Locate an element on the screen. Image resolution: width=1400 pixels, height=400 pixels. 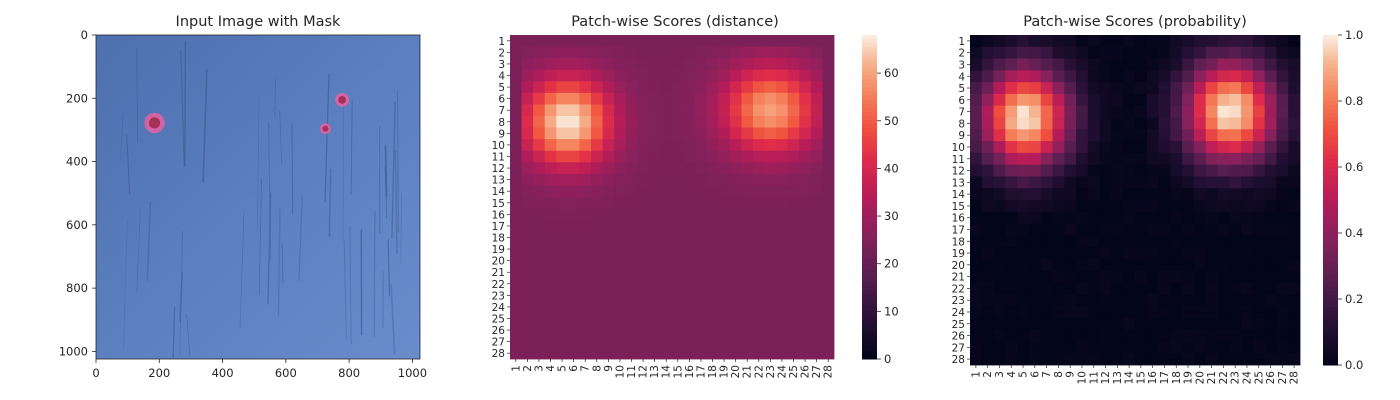
y-tick-label: 800 is located at coordinates (77, 288).